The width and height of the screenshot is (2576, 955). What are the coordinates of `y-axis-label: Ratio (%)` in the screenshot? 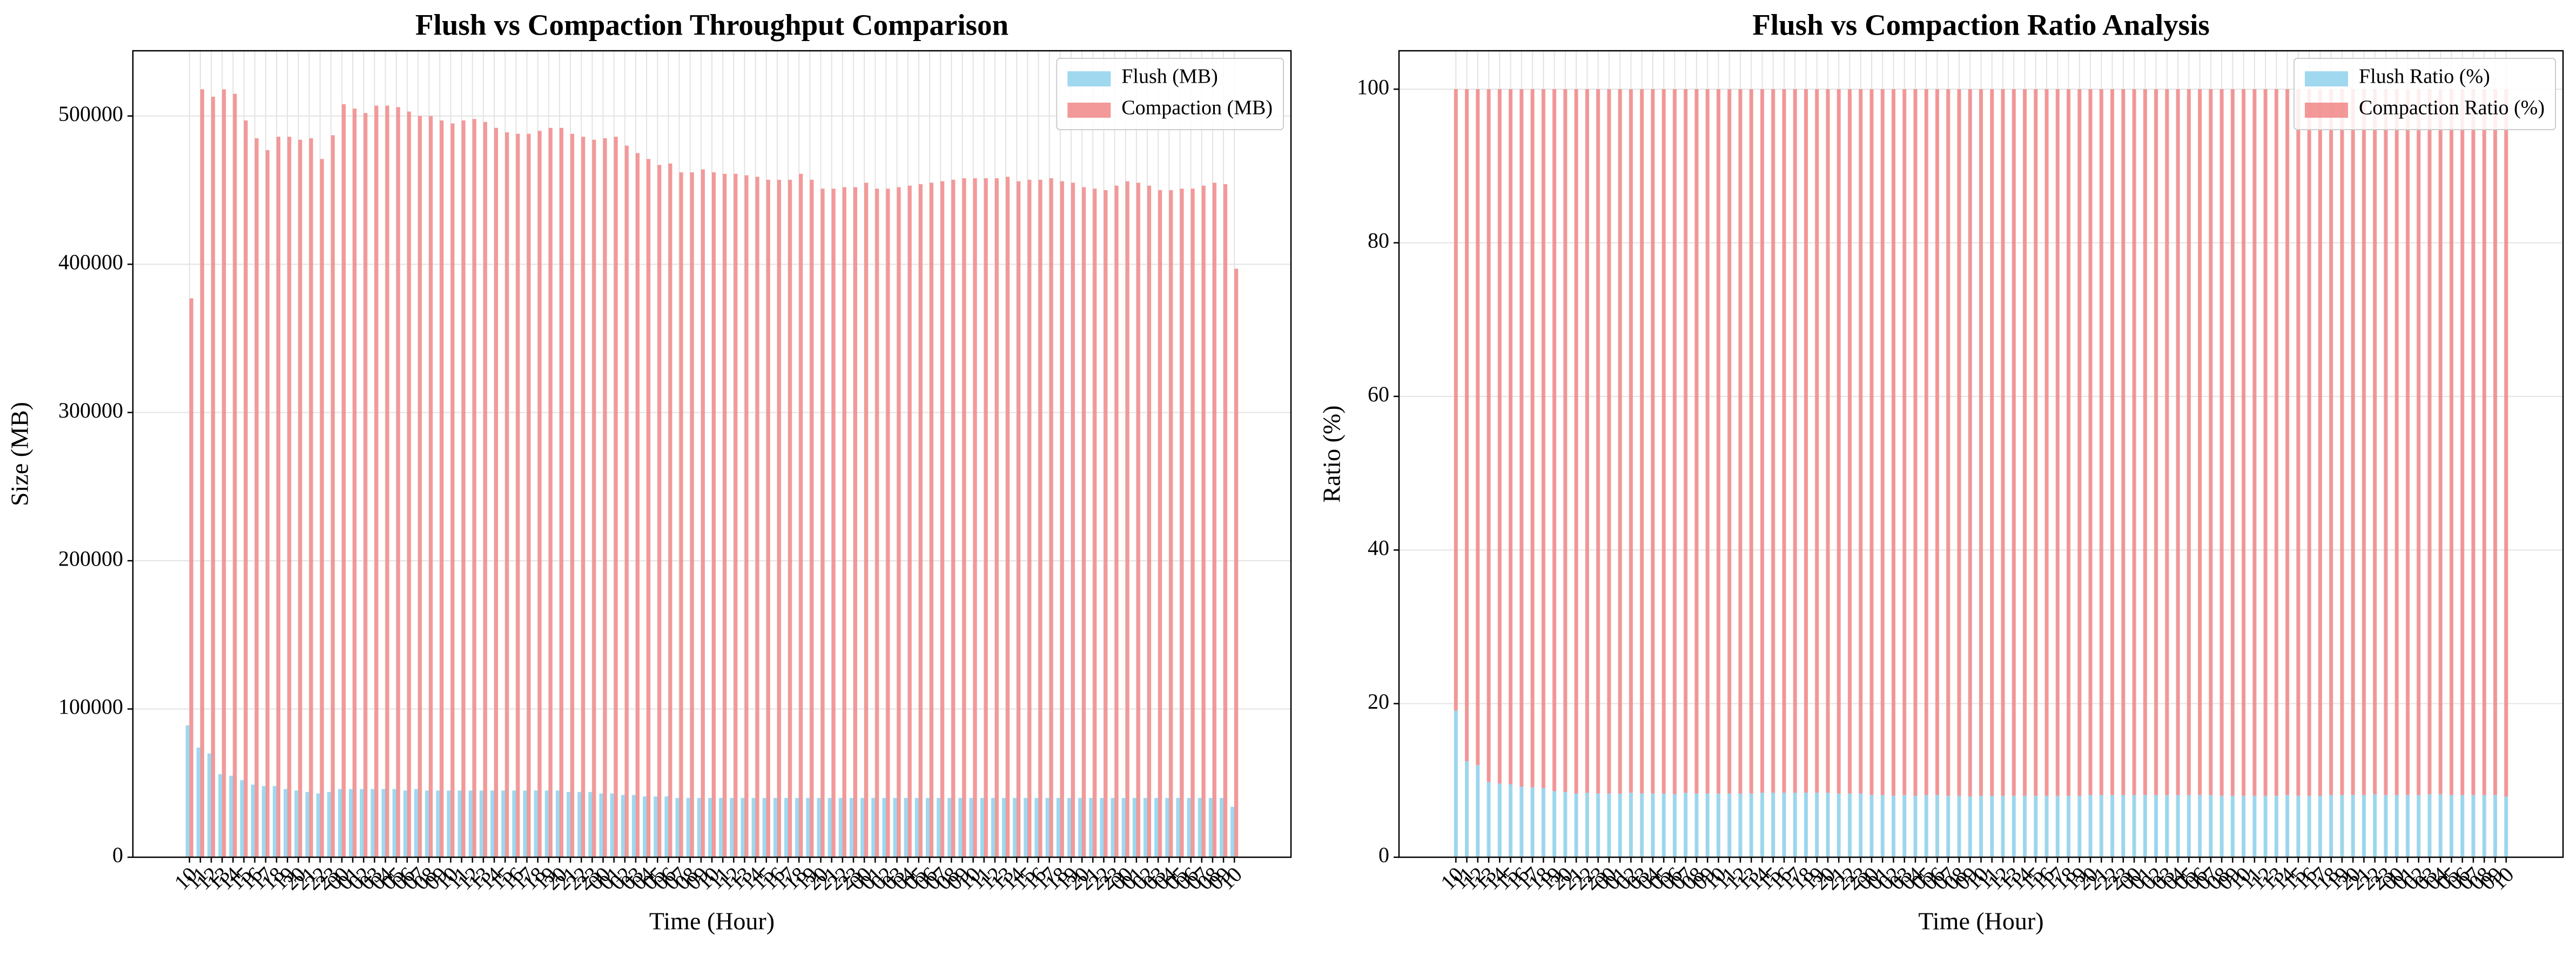 It's located at (1332, 453).